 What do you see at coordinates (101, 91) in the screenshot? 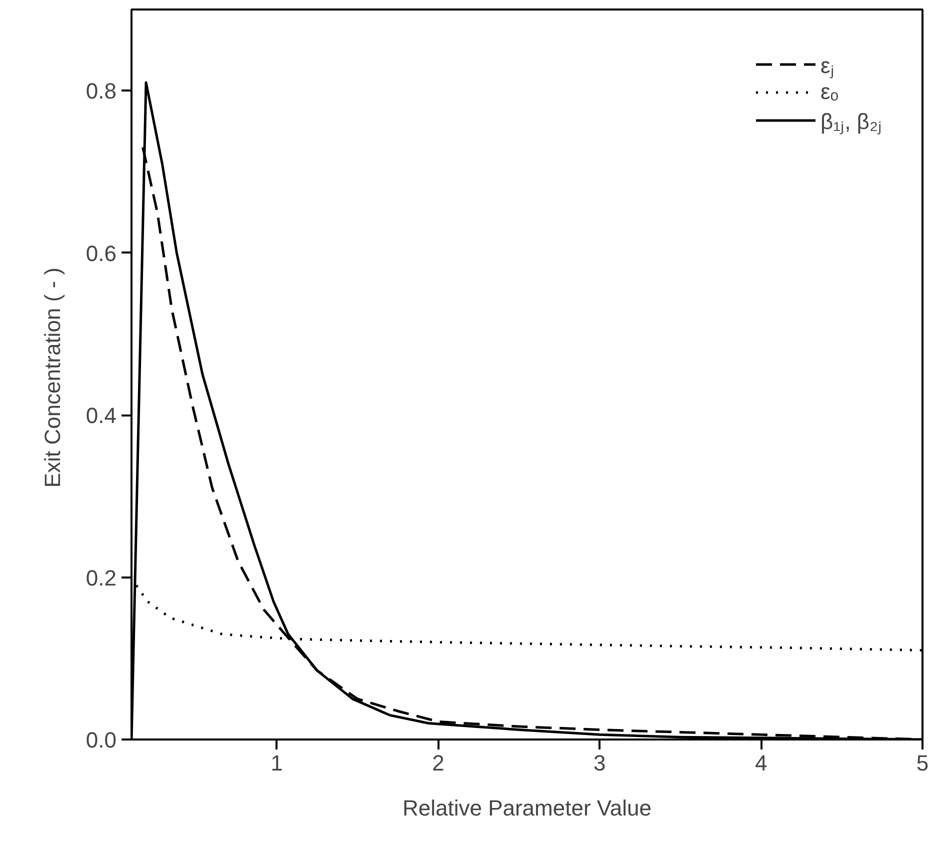
I see `y-tick-label: 0.8` at bounding box center [101, 91].